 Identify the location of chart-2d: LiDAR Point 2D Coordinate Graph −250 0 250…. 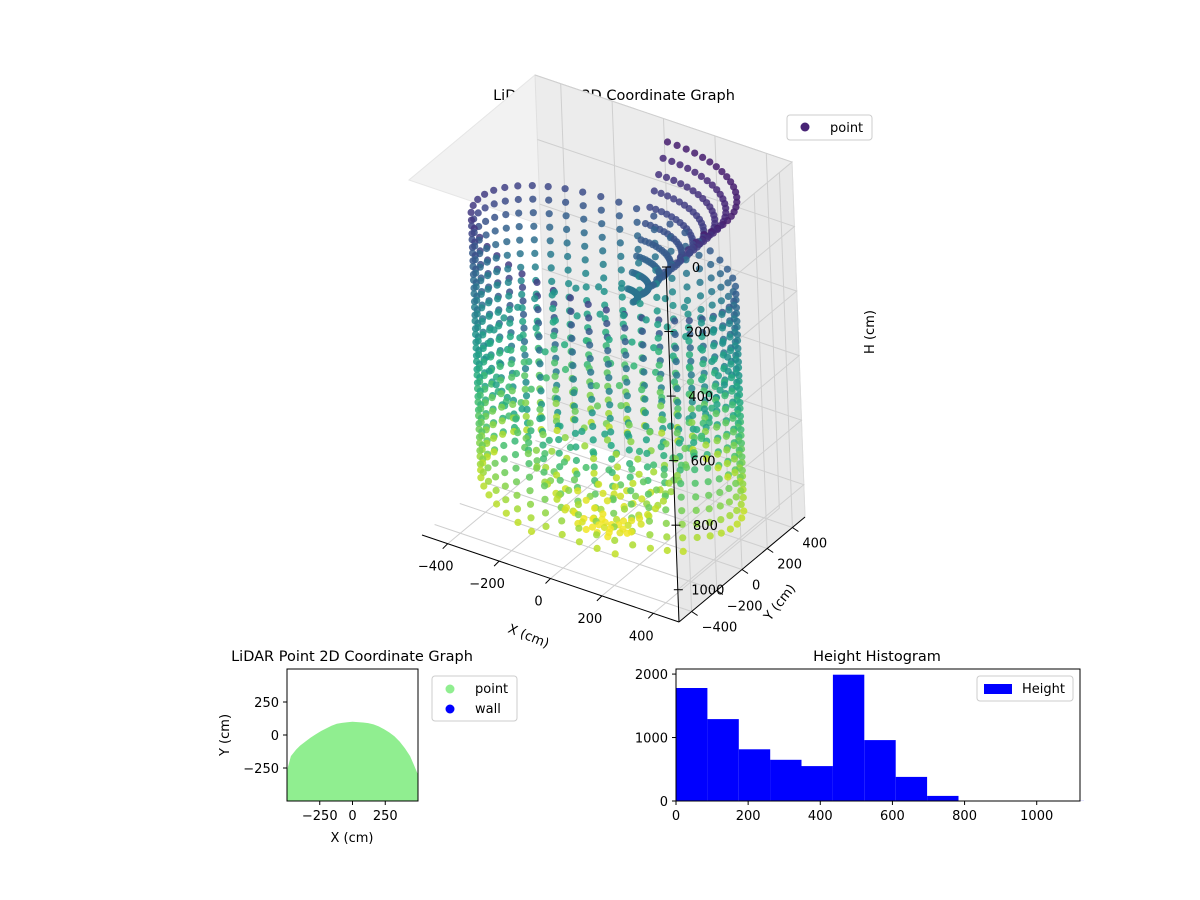
(368, 747).